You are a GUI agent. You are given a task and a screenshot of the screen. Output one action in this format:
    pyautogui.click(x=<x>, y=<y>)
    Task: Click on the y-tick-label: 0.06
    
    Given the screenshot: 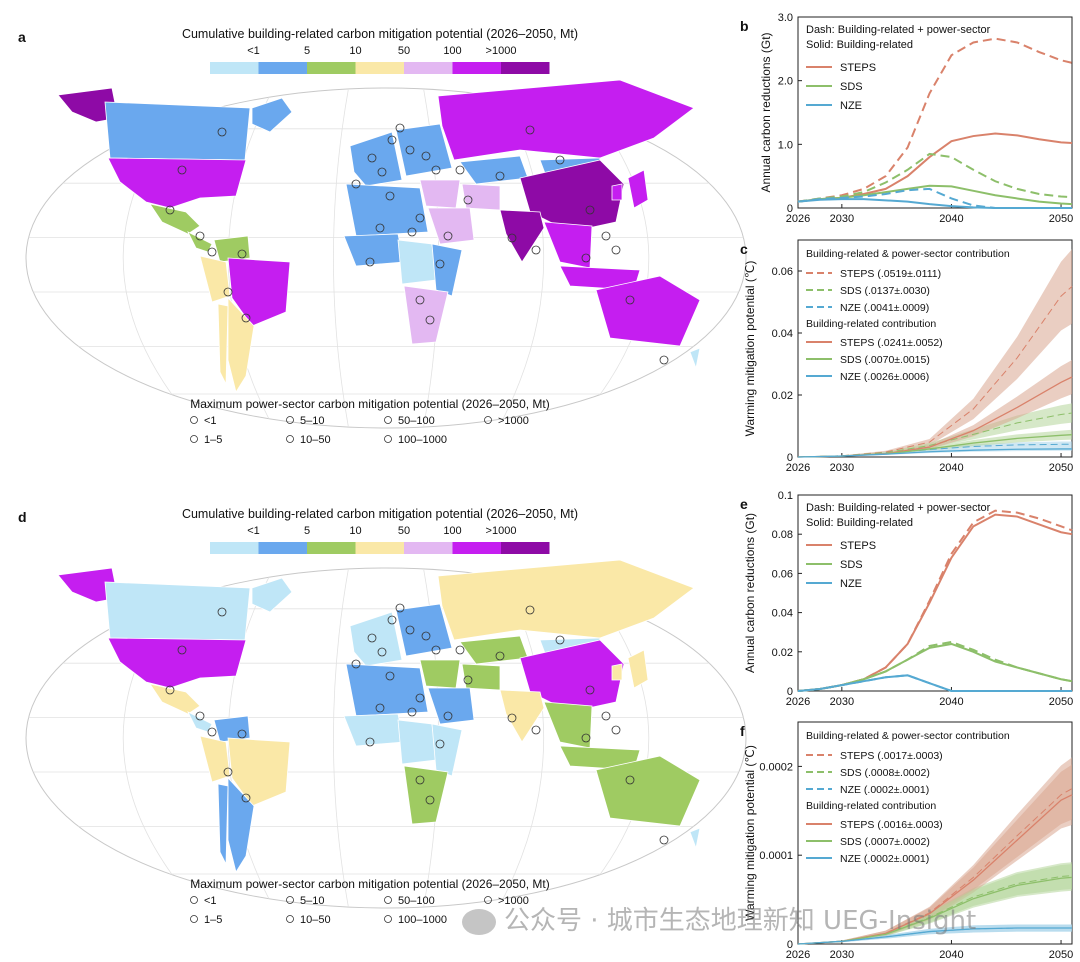 What is the action you would take?
    pyautogui.click(x=782, y=574)
    